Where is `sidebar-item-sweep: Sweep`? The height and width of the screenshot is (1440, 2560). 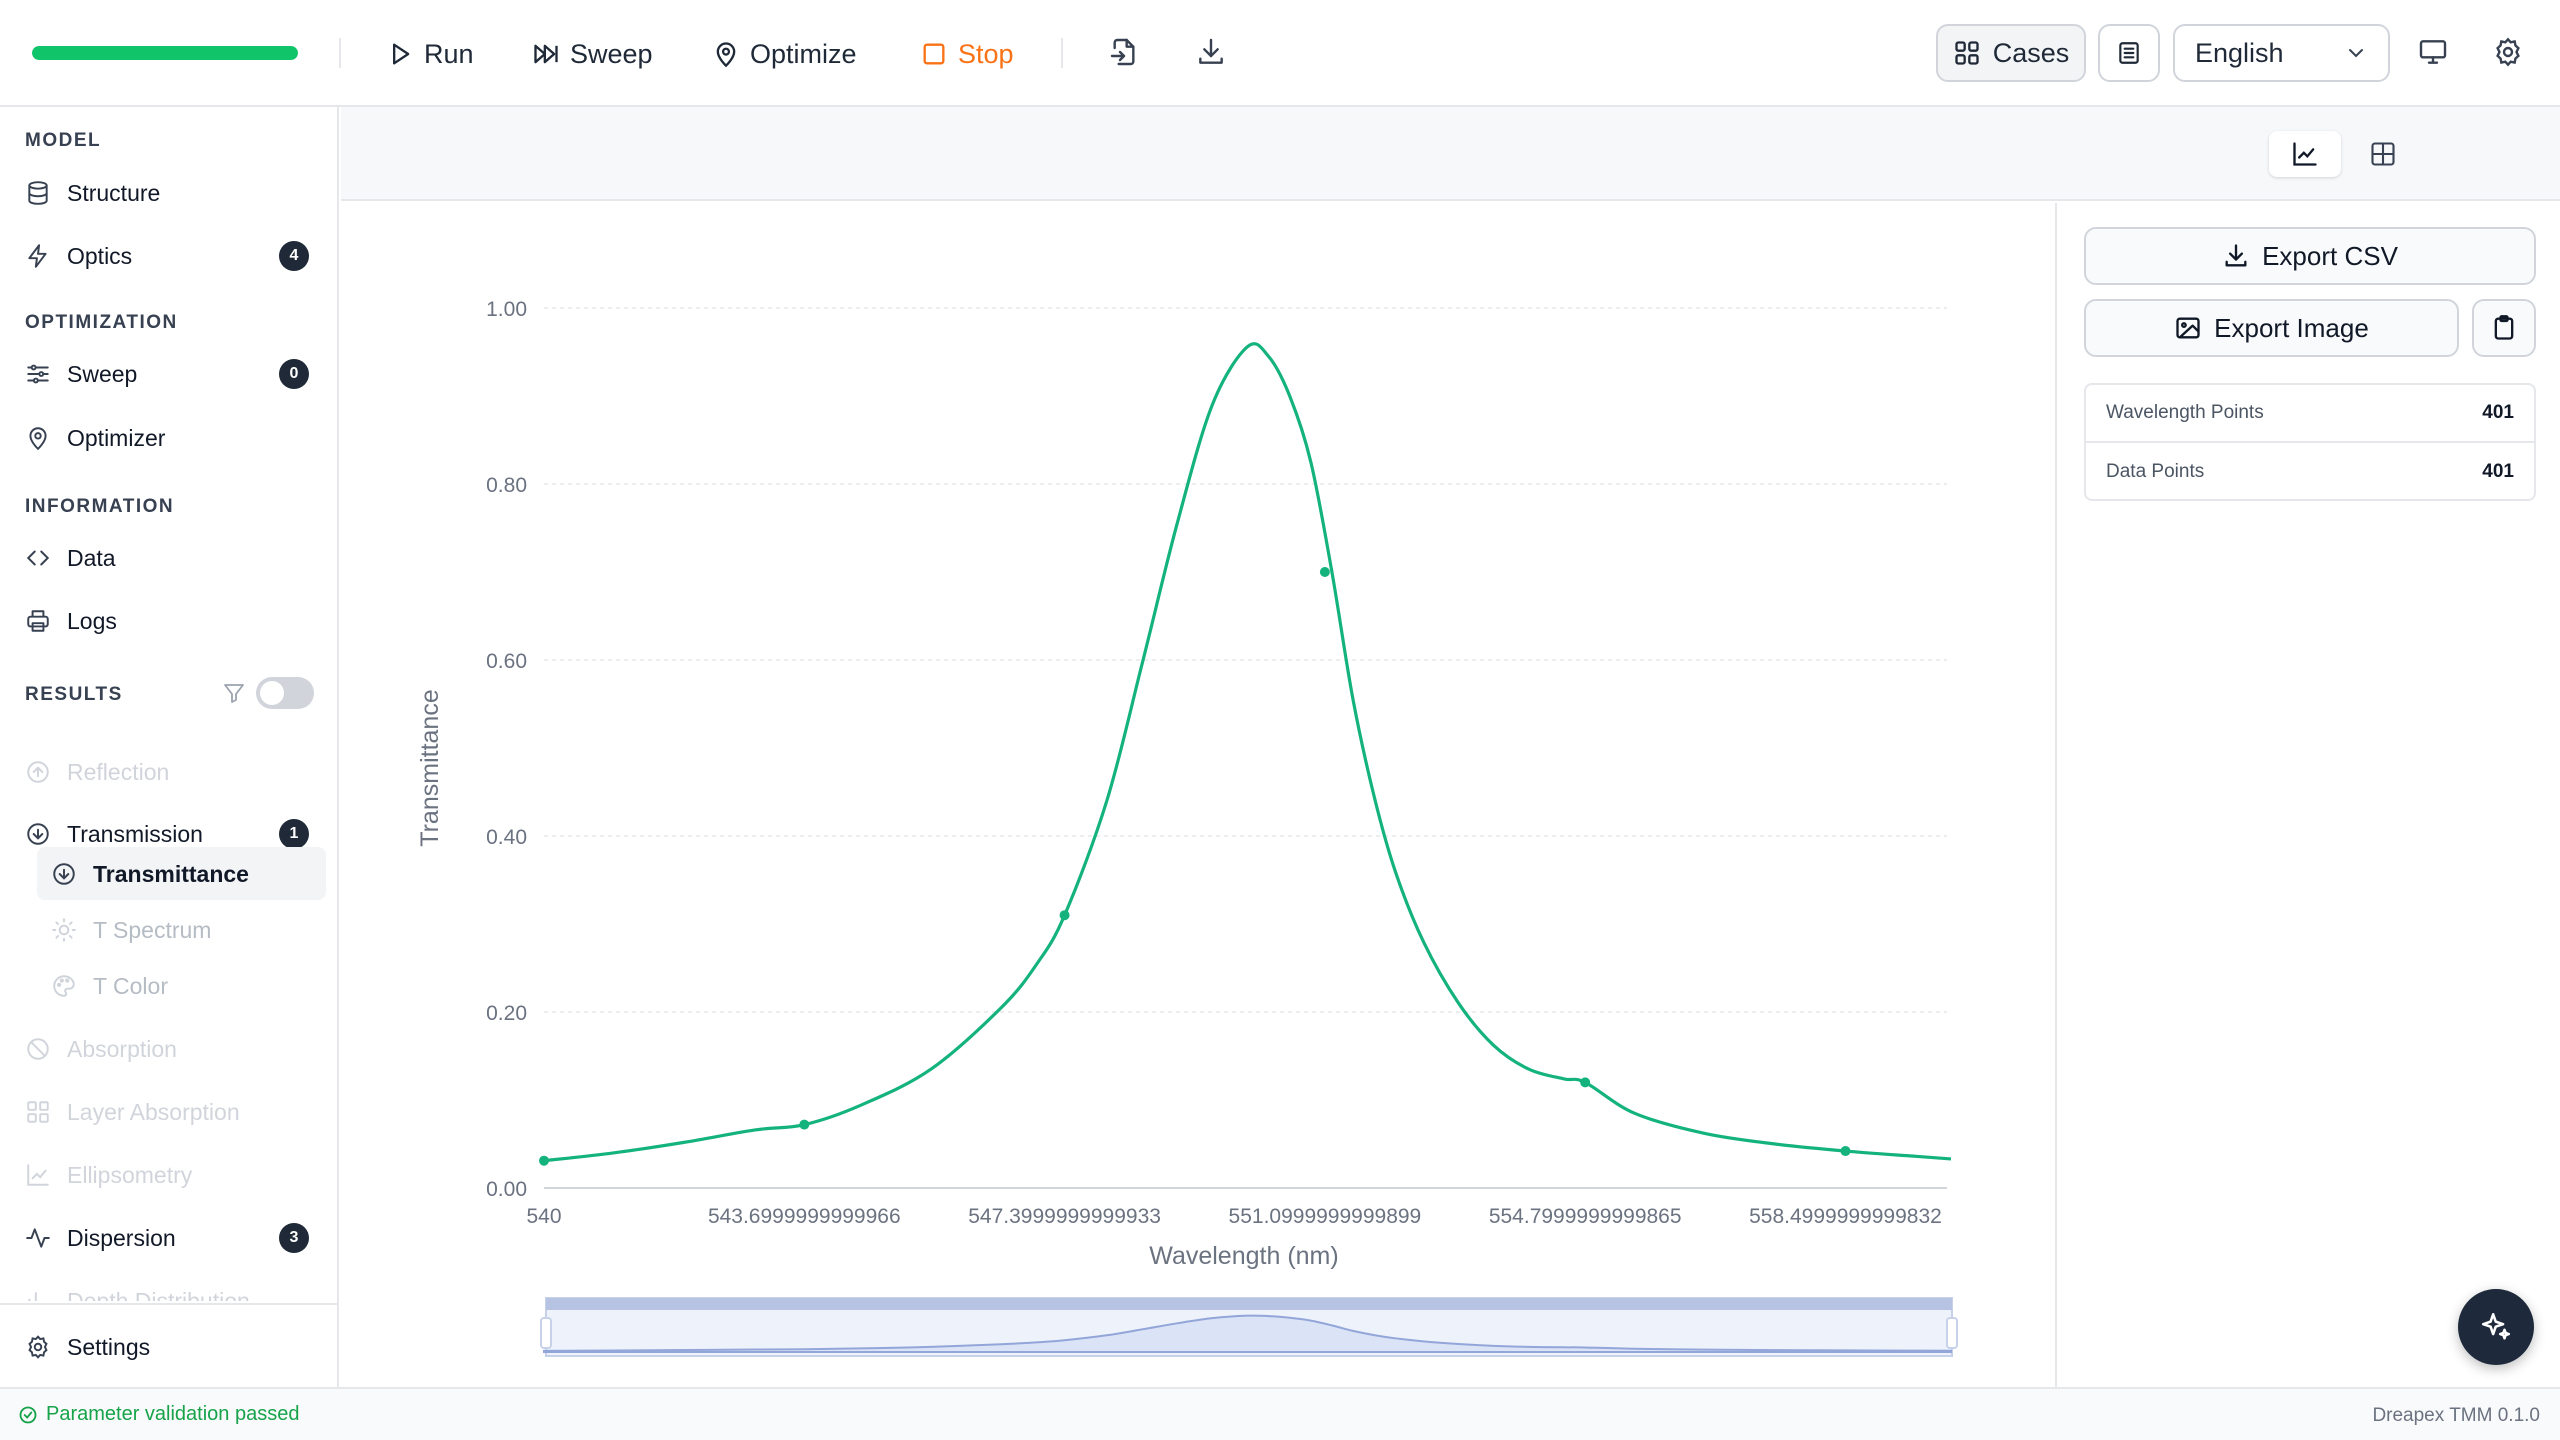
sidebar-item-sweep: Sweep is located at coordinates (81, 374).